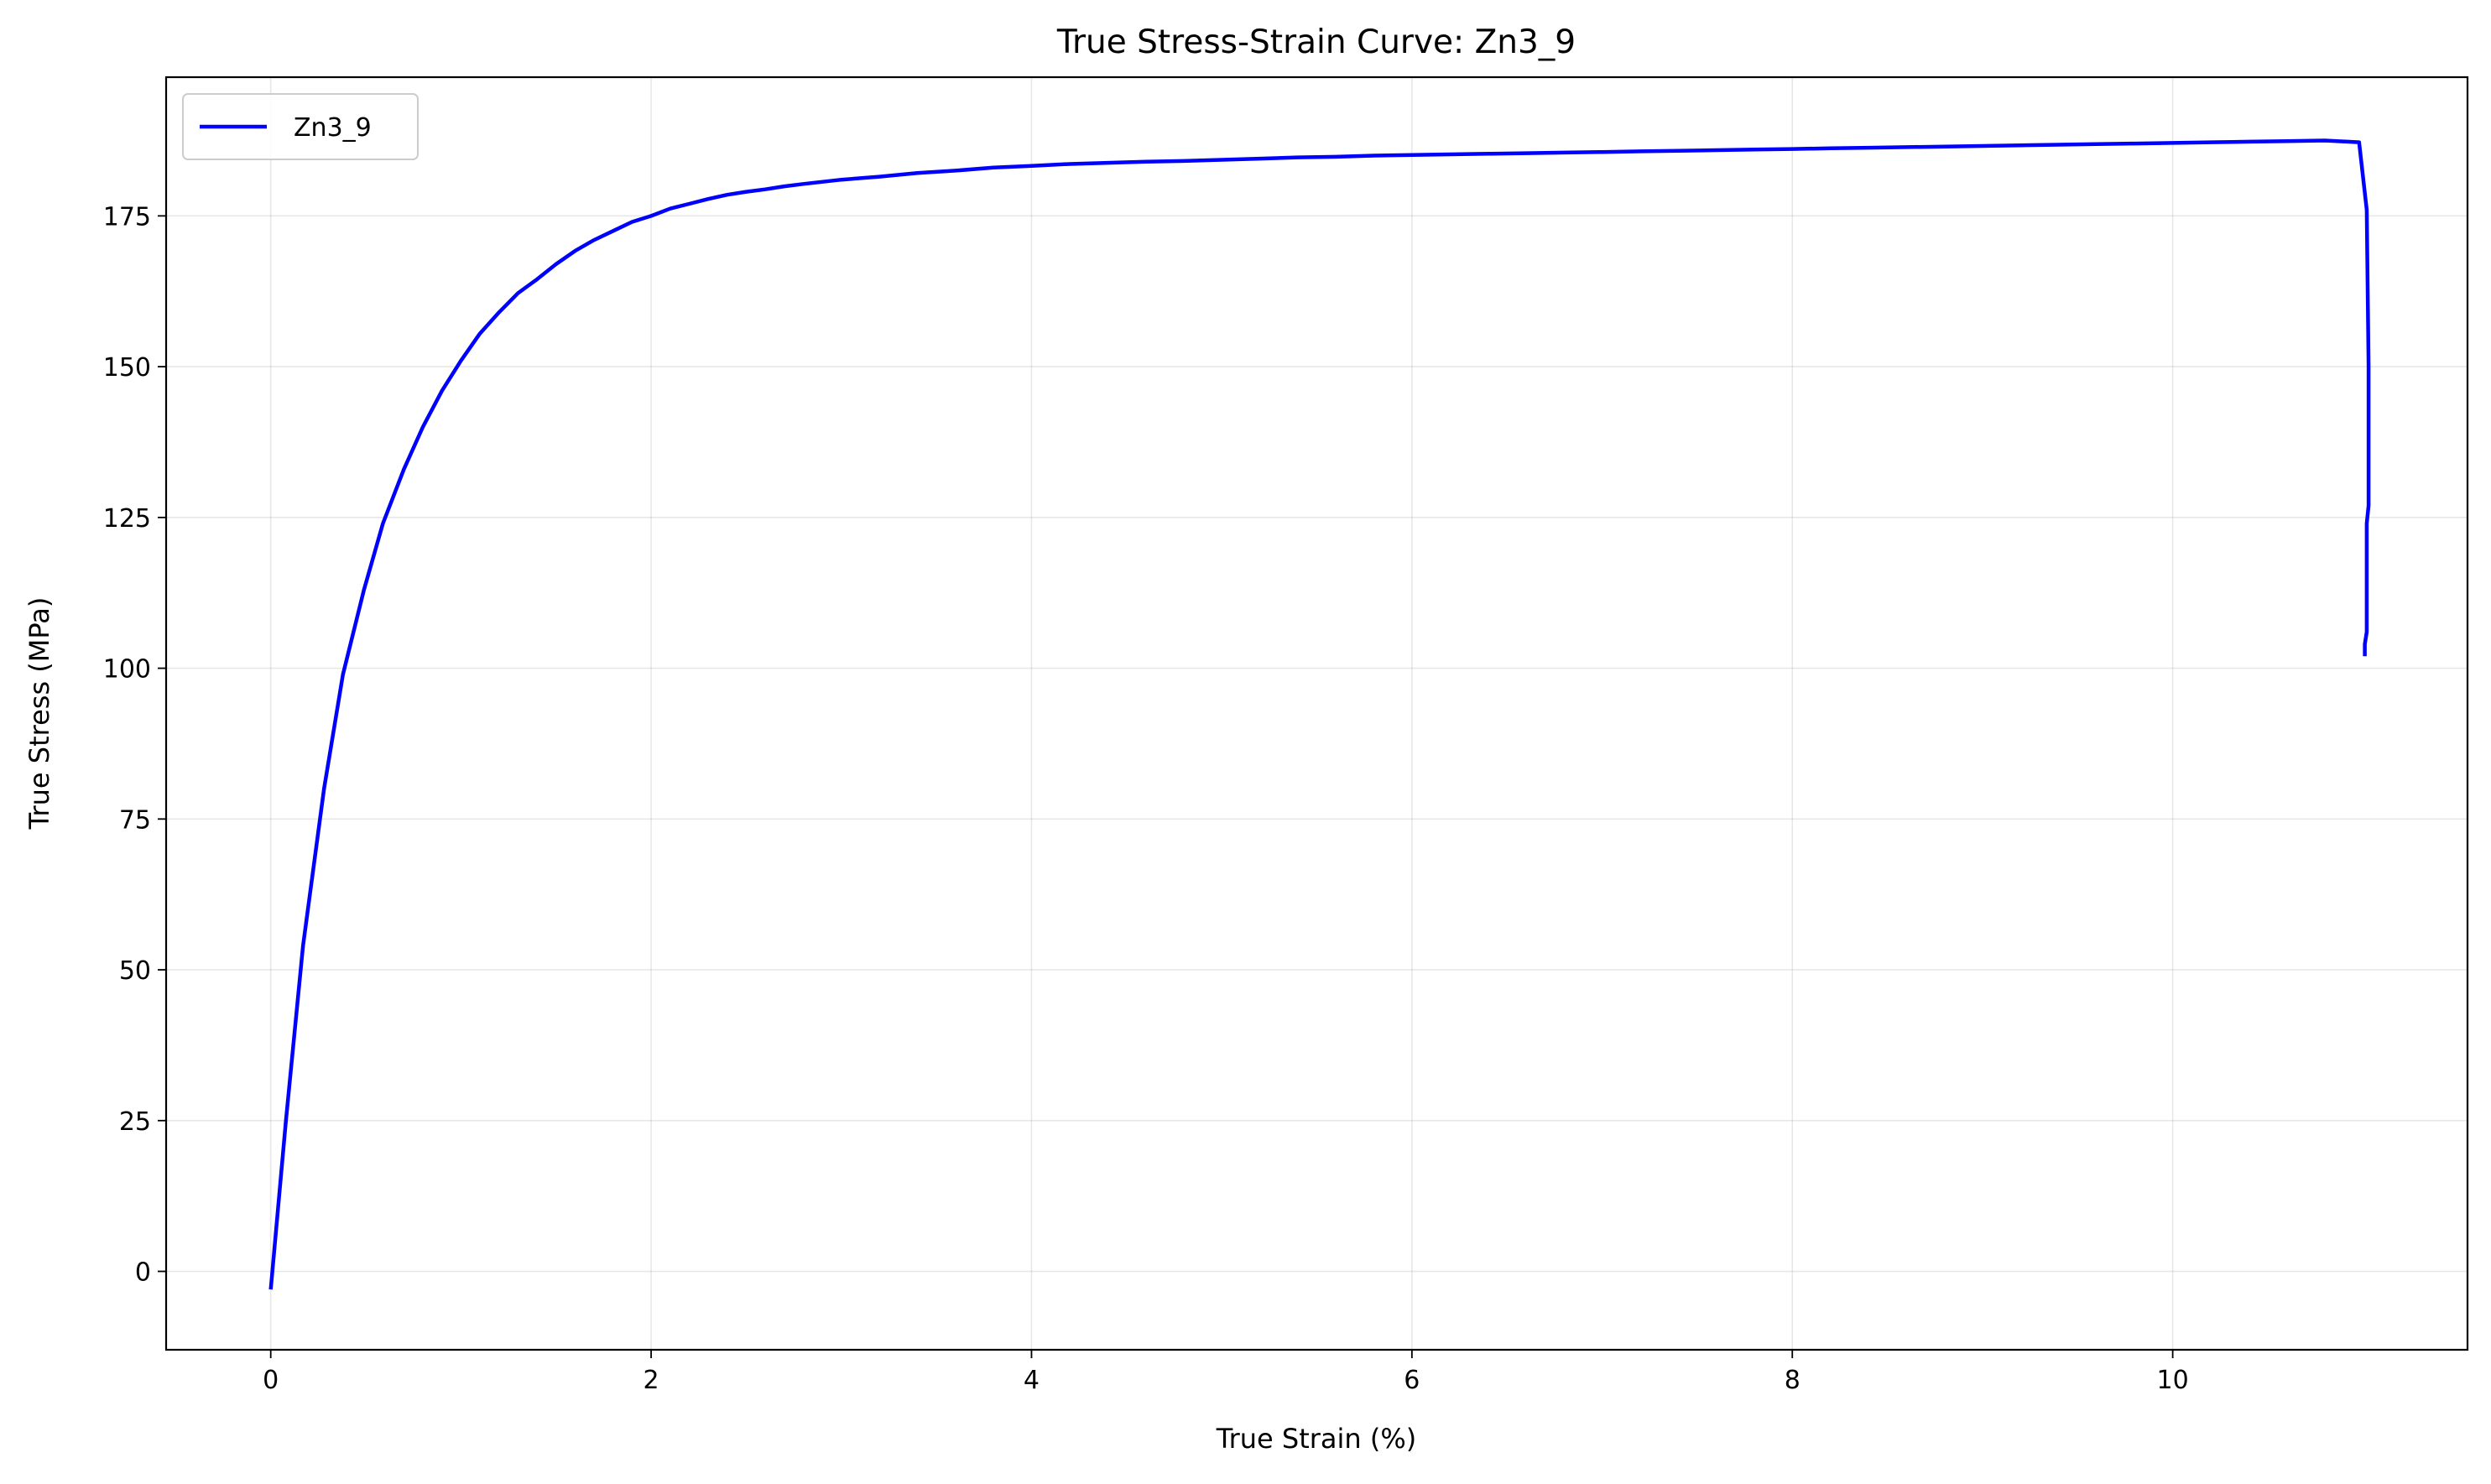 This screenshot has width=2491, height=1484. Describe the element at coordinates (127, 519) in the screenshot. I see `y-tick-label: 125` at that location.